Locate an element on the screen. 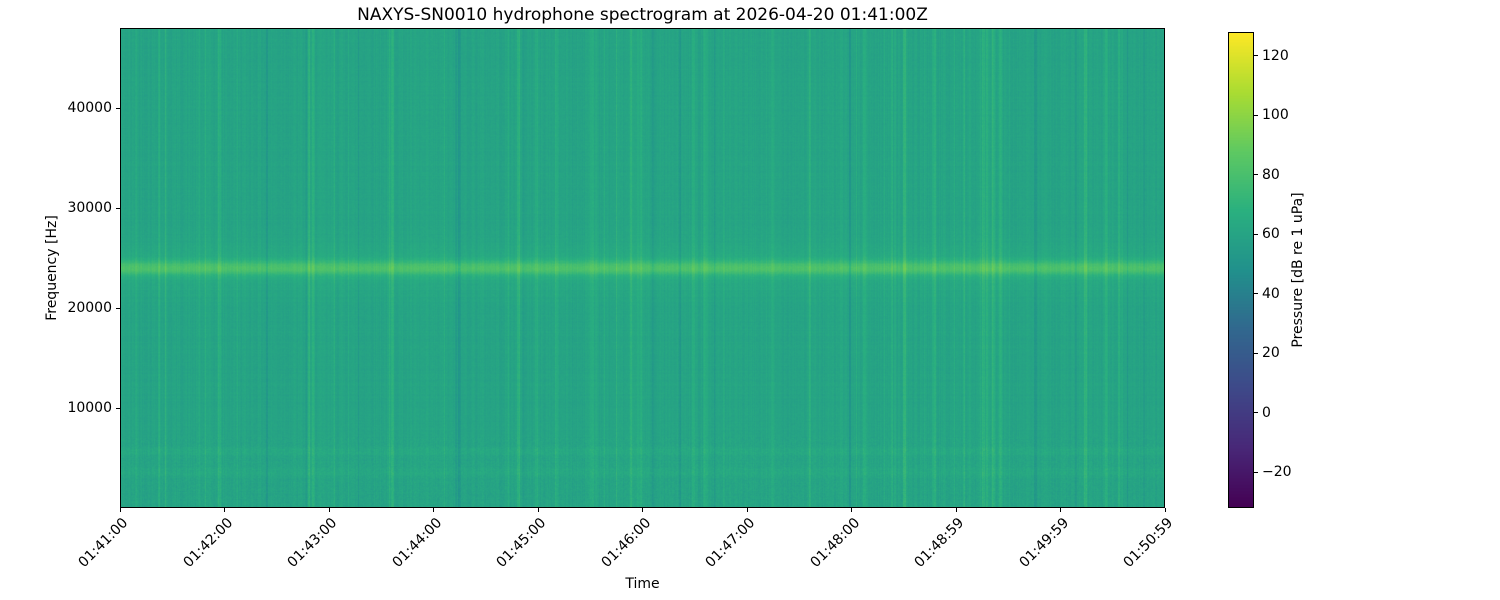 The width and height of the screenshot is (1500, 600). colorbar-tick-label: 40 is located at coordinates (1271, 293).